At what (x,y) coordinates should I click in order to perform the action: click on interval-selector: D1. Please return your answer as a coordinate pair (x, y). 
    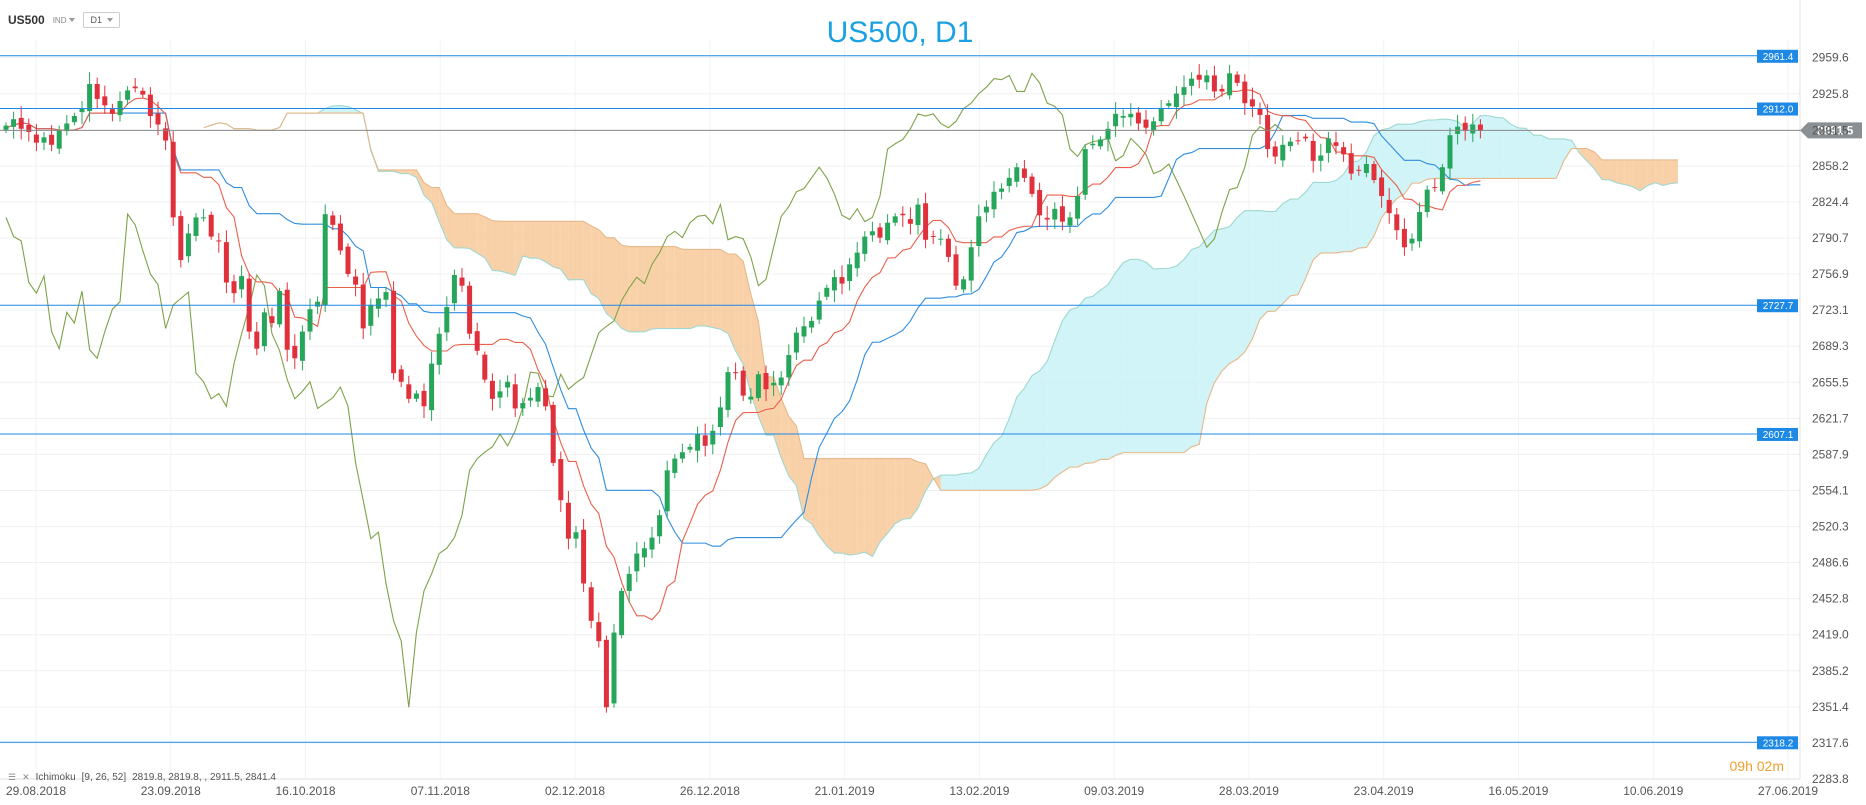
    Looking at the image, I should click on (101, 20).